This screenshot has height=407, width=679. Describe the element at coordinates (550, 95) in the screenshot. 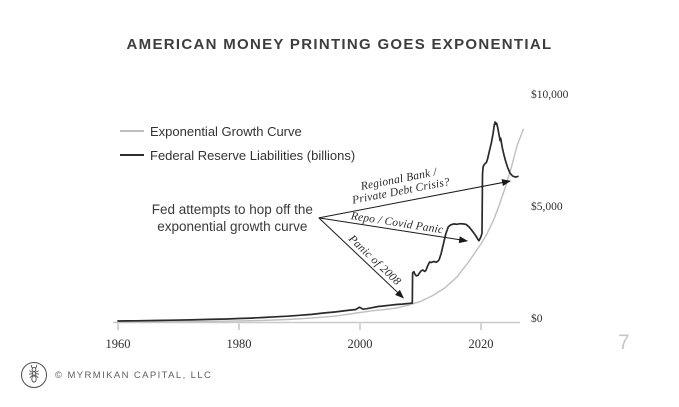

I see `y-tick-label: $10,000` at that location.